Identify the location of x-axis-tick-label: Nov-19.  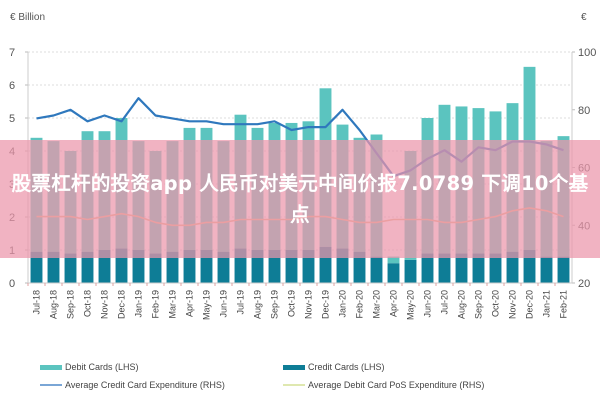
(309, 304).